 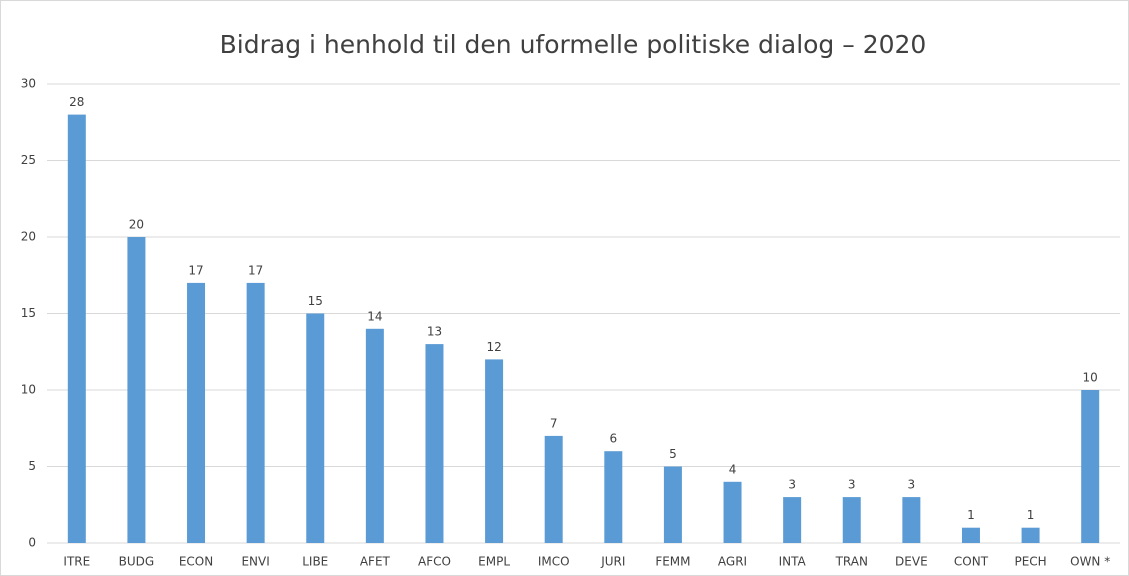 I want to click on x-tick-label: ENVI, so click(x=255, y=562).